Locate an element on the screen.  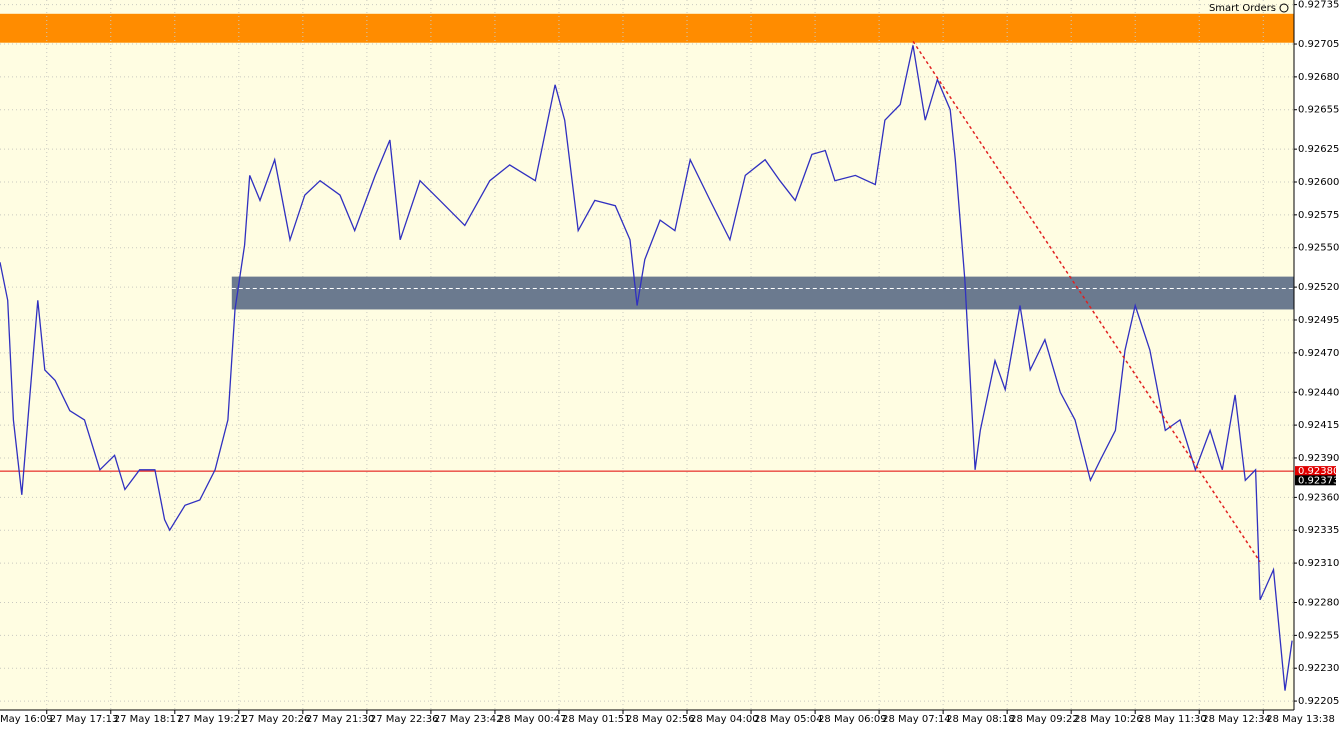
x-tick-label: 28 May 09:22 is located at coordinates (1044, 719).